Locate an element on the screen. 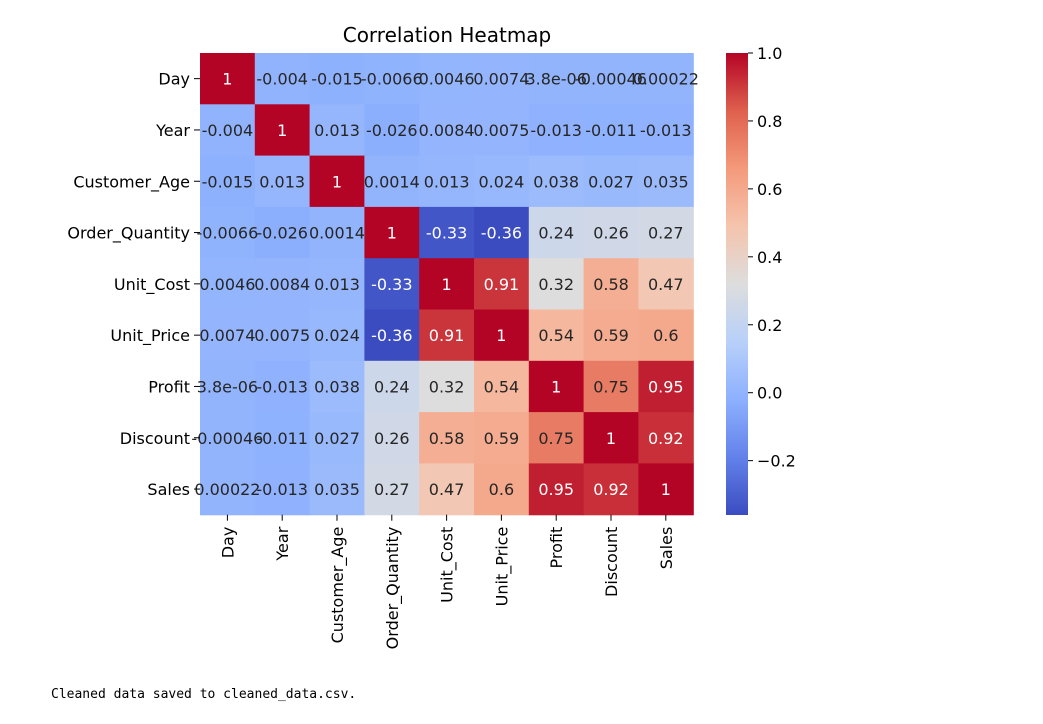  column-label: Unit_Price is located at coordinates (502, 567).